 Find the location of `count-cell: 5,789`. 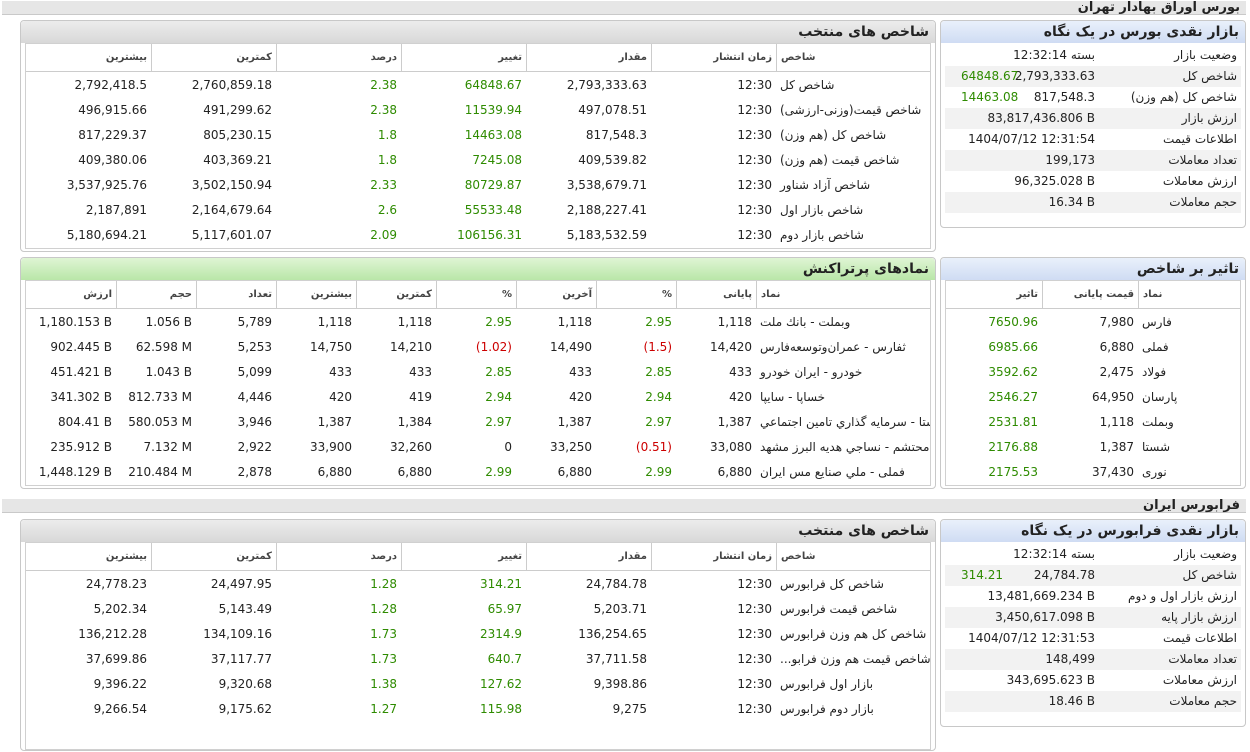

count-cell: 5,789 is located at coordinates (254, 321).